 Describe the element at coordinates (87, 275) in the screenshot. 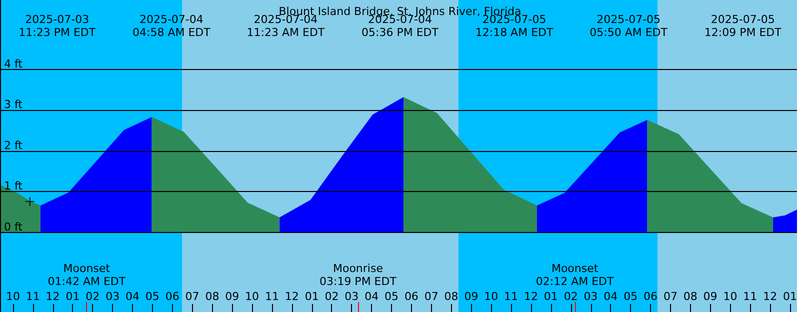

I see `ref-line-label: Moonset 01:42 AM EDT` at that location.